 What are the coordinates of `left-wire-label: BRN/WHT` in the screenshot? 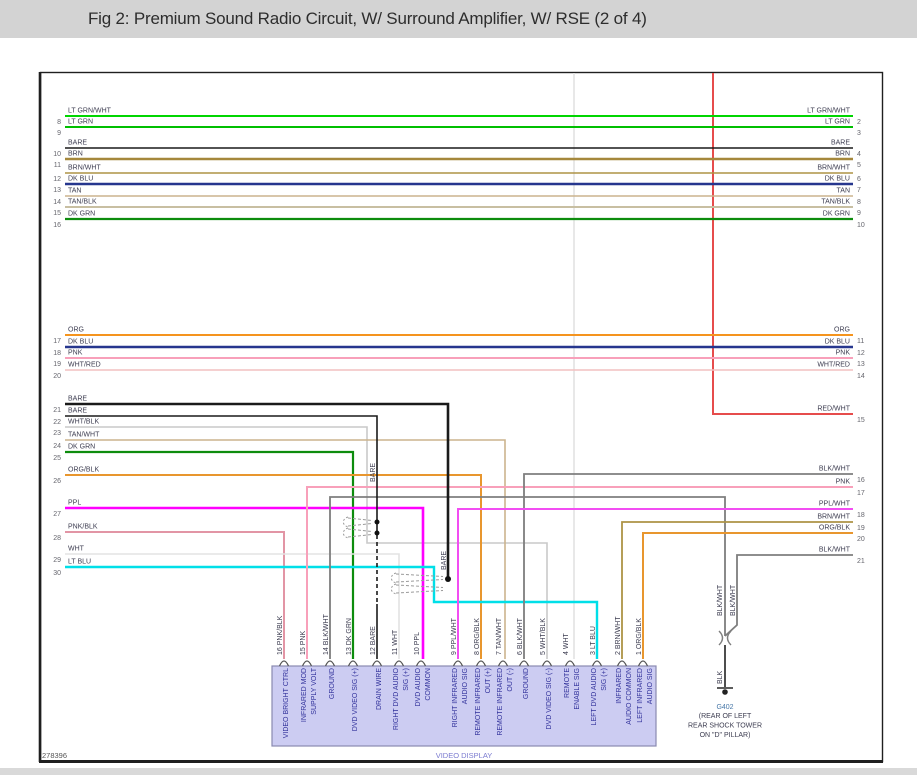 It's located at (84, 168).